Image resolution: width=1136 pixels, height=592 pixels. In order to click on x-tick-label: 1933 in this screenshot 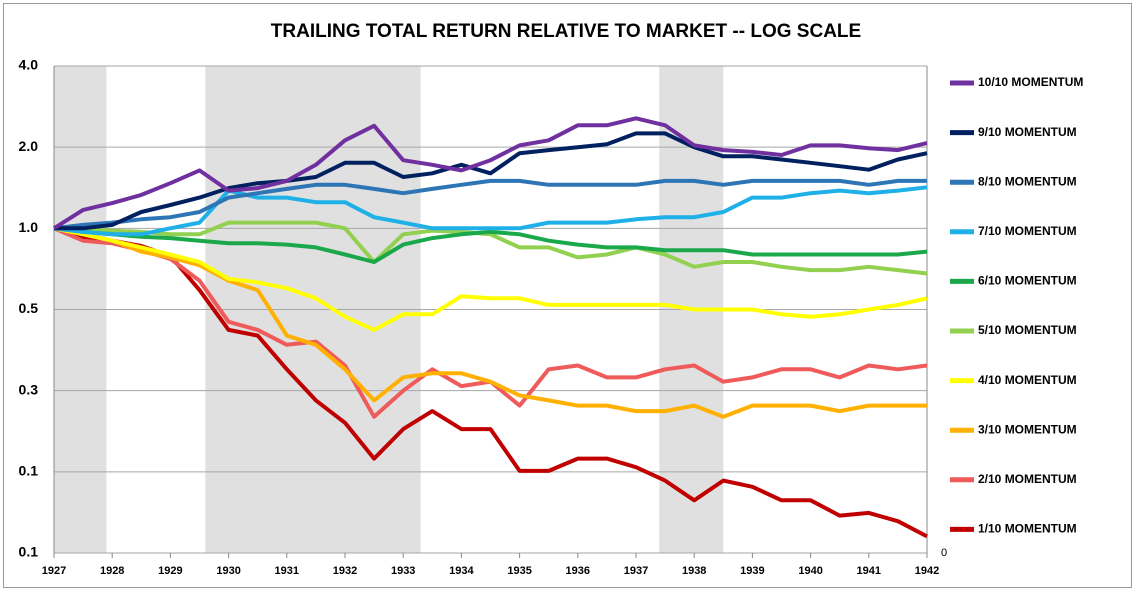, I will do `click(403, 571)`.